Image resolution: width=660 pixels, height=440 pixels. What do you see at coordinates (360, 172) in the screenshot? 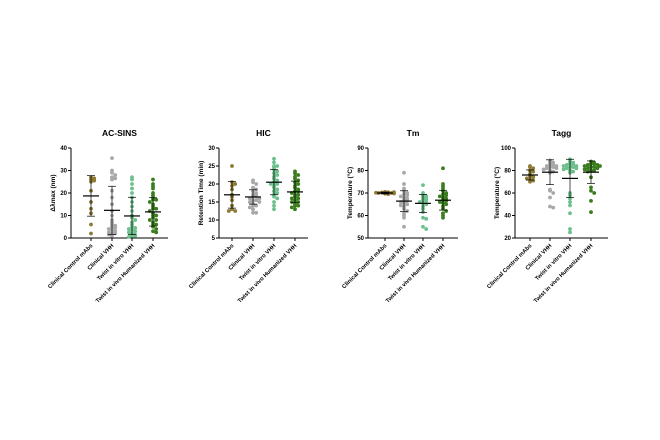
I see `y-tick-label: 80` at bounding box center [360, 172].